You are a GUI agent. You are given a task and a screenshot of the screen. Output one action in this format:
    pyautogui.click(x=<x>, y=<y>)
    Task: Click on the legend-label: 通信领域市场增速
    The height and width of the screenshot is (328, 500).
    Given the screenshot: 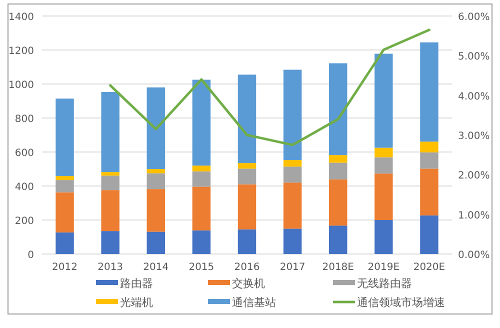 What is the action you would take?
    pyautogui.click(x=401, y=302)
    